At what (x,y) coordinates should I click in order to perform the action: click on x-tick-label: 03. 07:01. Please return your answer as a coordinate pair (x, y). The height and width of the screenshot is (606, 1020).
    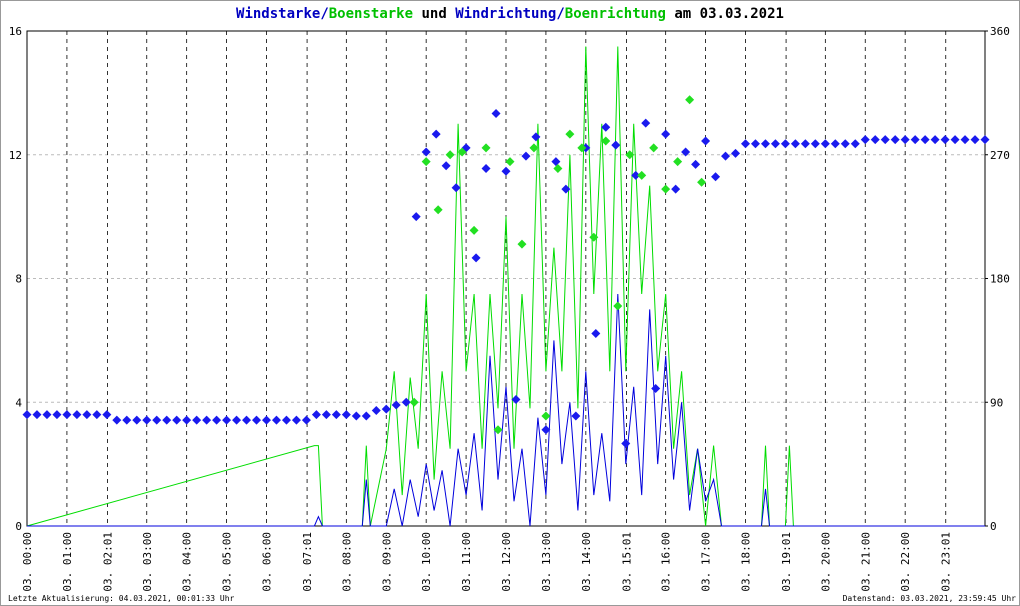
    Looking at the image, I should click on (307, 562).